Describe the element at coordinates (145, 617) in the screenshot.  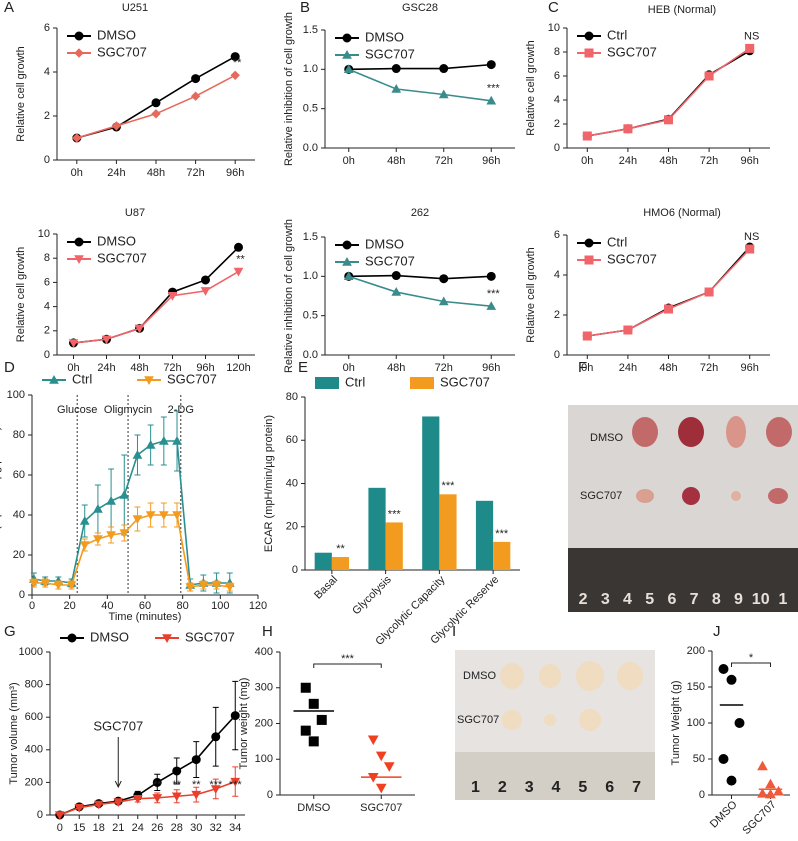
I see `x-axis-label: Time (minutes)` at that location.